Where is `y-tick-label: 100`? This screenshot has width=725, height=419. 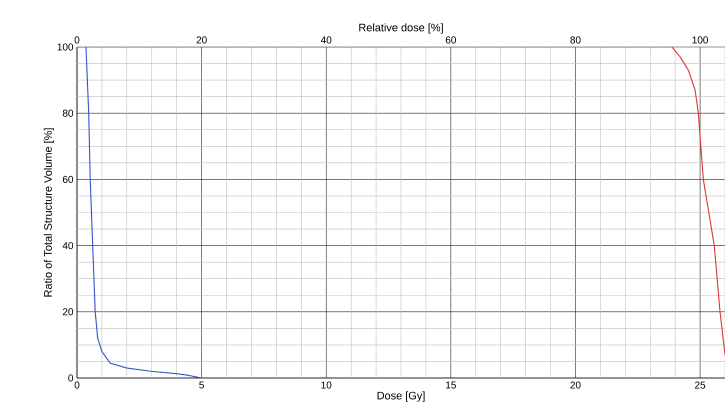
y-tick-label: 100 is located at coordinates (66, 47).